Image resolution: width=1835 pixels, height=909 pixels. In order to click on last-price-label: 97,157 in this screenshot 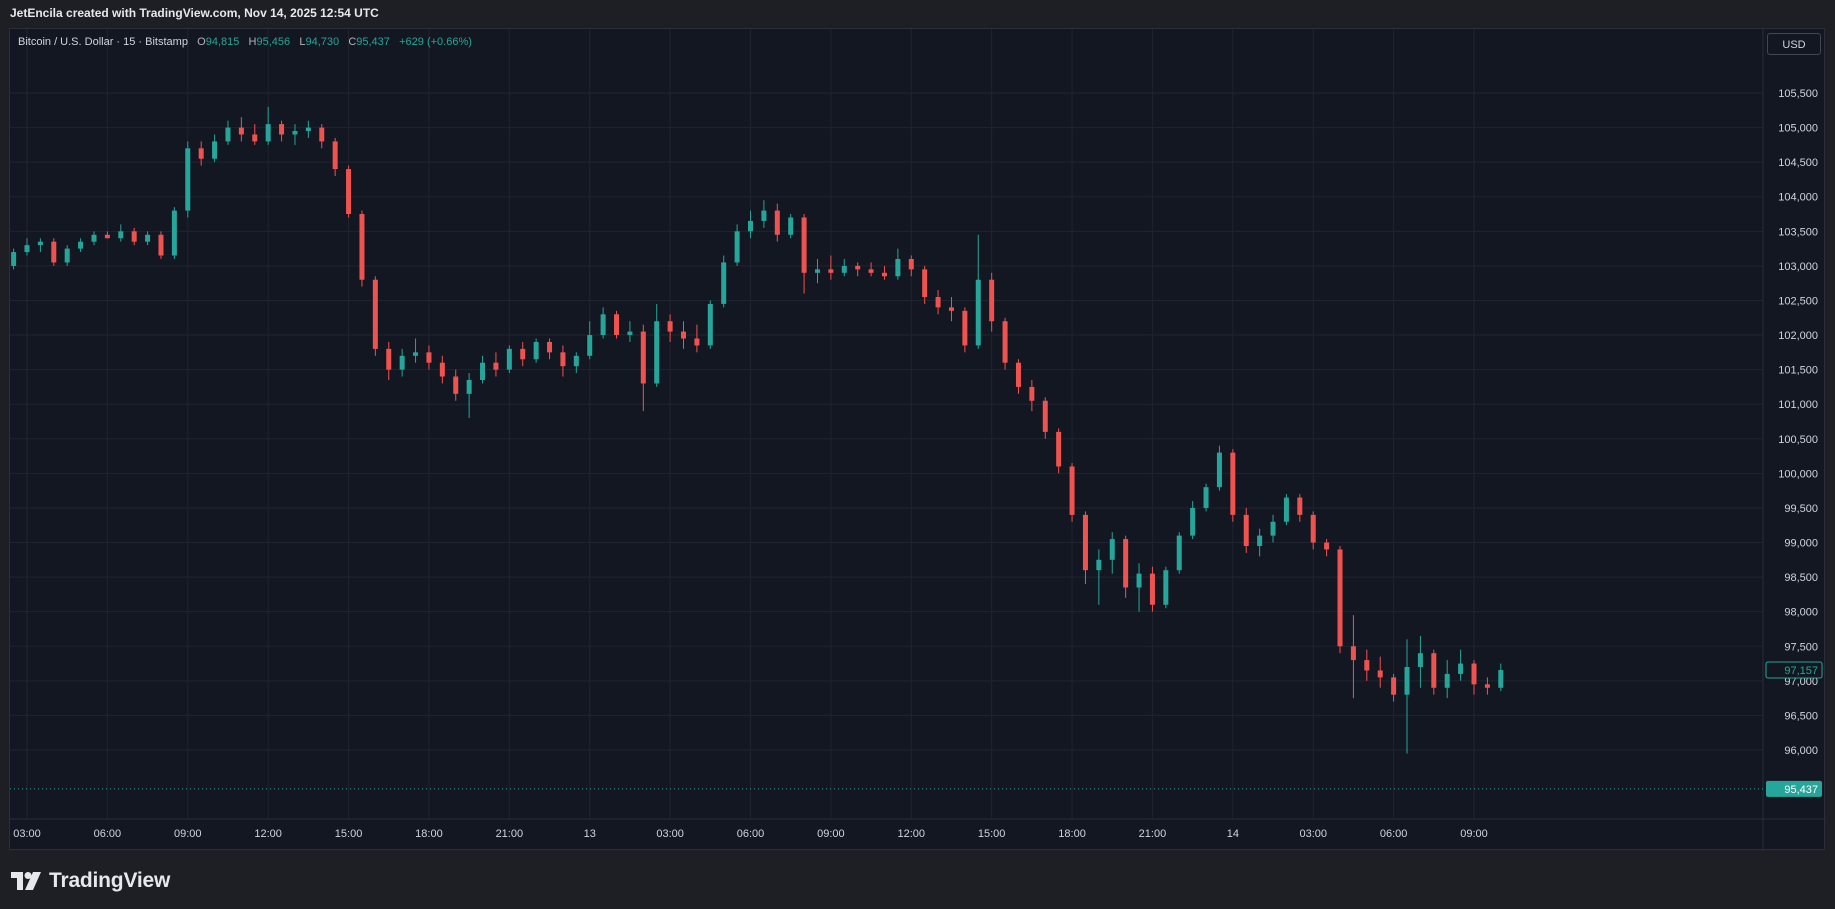, I will do `click(1801, 671)`.